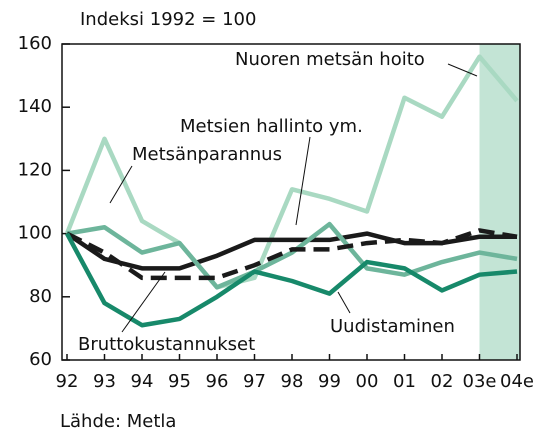  What do you see at coordinates (329, 381) in the screenshot?
I see `x-tick-label: 99` at bounding box center [329, 381].